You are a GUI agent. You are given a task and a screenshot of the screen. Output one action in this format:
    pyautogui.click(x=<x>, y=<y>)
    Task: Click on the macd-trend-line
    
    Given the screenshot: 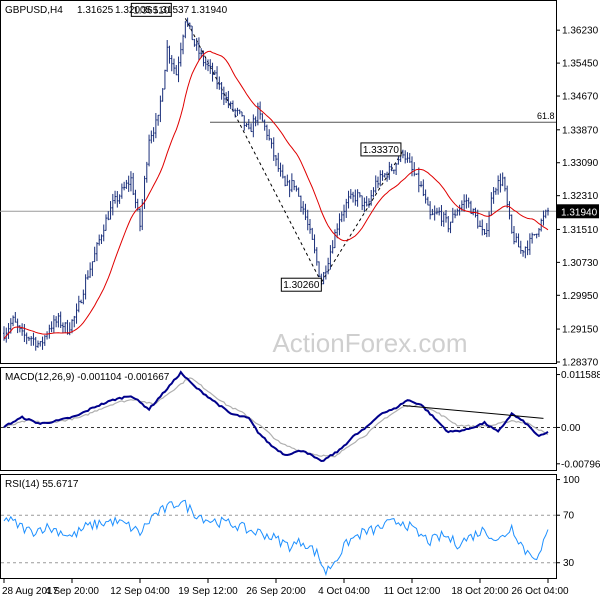 What is the action you would take?
    pyautogui.click(x=473, y=412)
    